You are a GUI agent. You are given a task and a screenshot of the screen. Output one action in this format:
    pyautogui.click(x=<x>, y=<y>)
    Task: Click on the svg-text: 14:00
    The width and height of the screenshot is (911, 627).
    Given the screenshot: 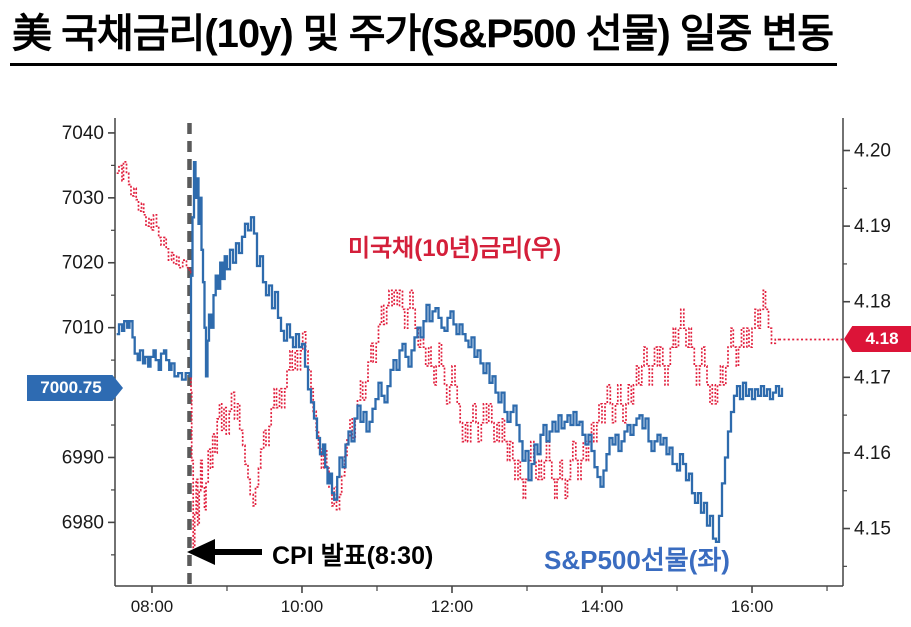 What is the action you would take?
    pyautogui.click(x=602, y=606)
    